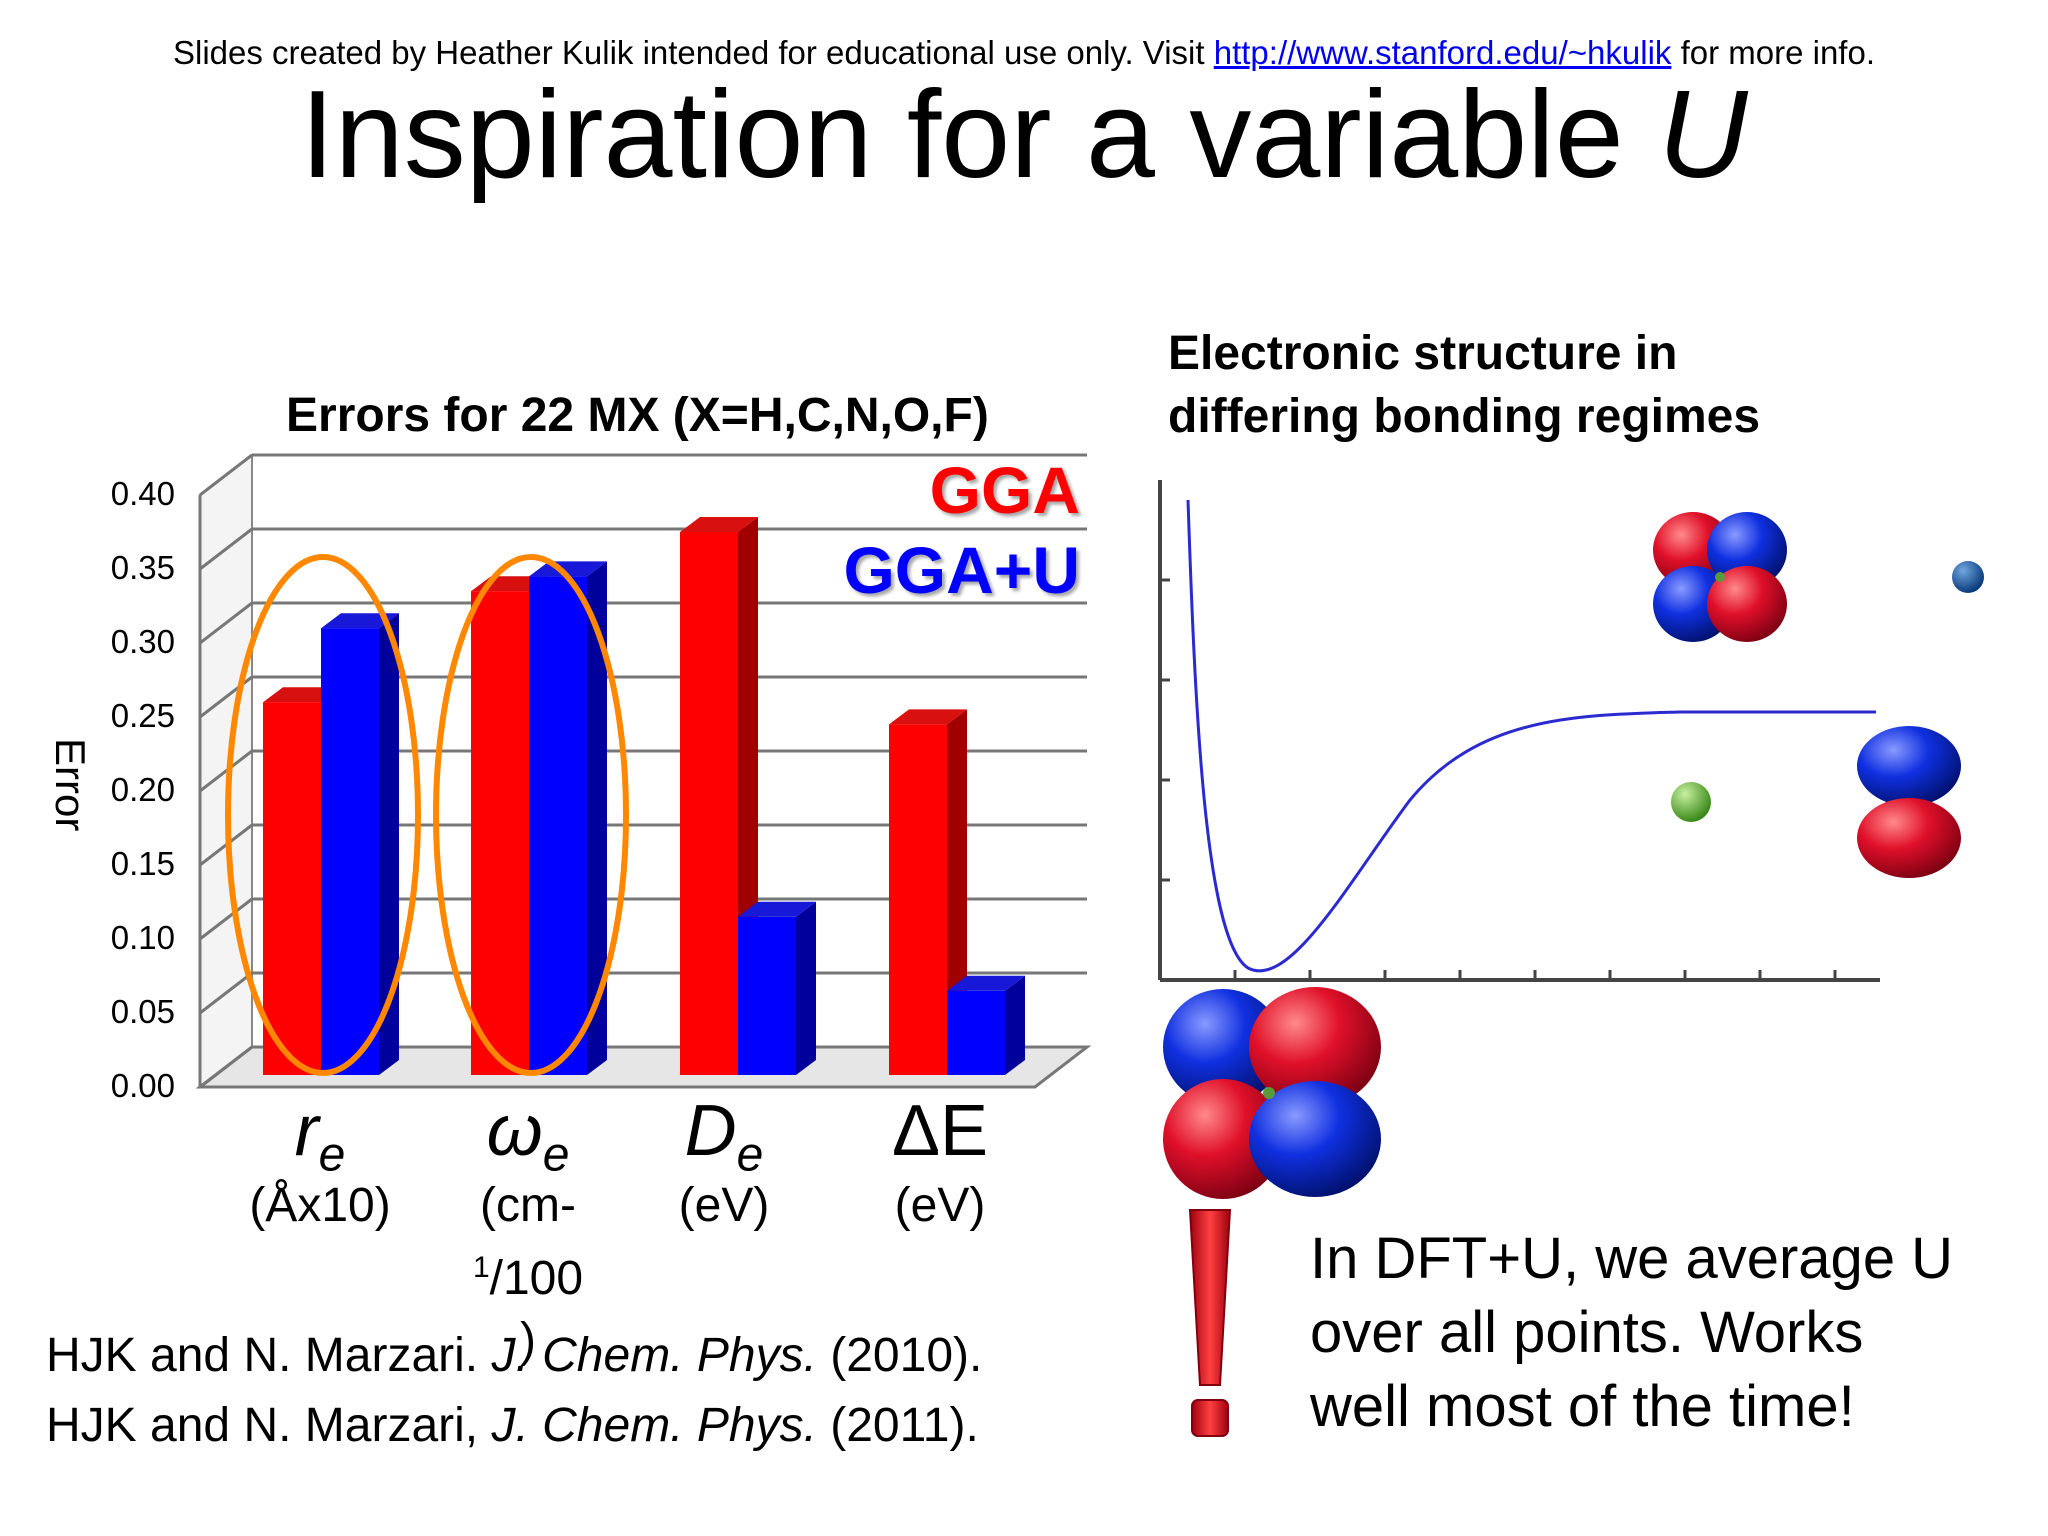  What do you see at coordinates (1909, 802) in the screenshot?
I see `p-orbital` at bounding box center [1909, 802].